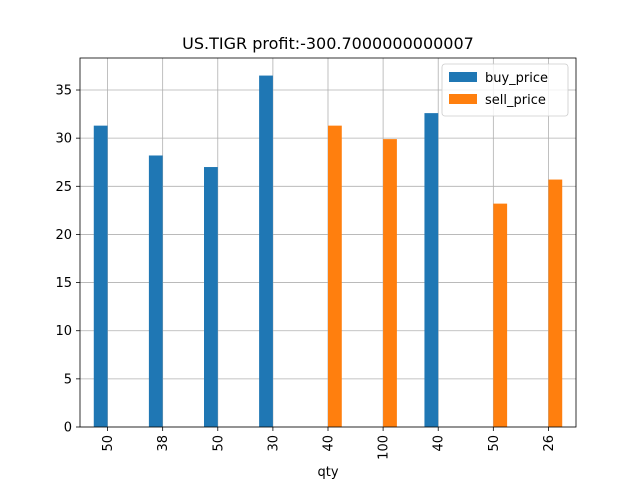  Describe the element at coordinates (63, 235) in the screenshot. I see `y-tick-label: 20` at that location.